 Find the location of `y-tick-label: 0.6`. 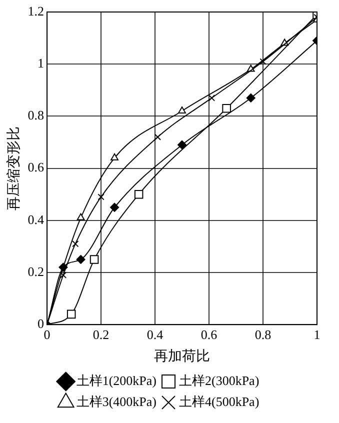

y-tick-label: 0.6 is located at coordinates (36, 167).